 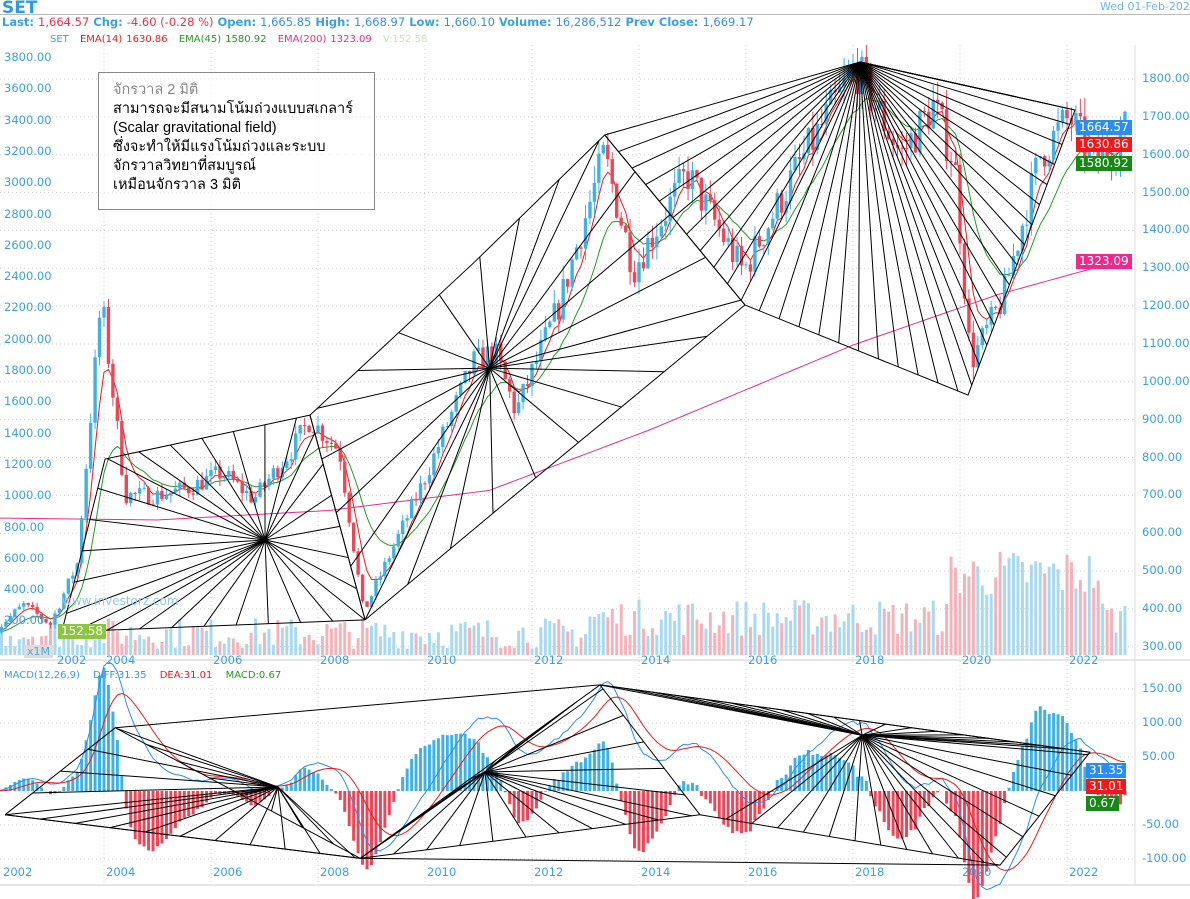 I want to click on right-axis-tick: 1700.00, so click(x=1166, y=115).